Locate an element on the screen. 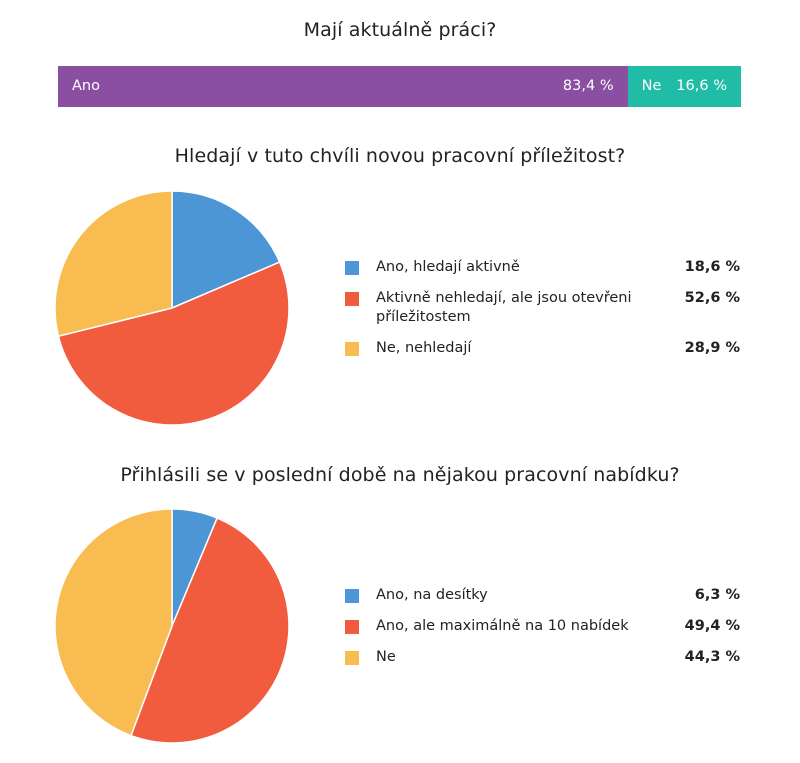 The height and width of the screenshot is (763, 800). bar-segment-label: Ano is located at coordinates (86, 86).